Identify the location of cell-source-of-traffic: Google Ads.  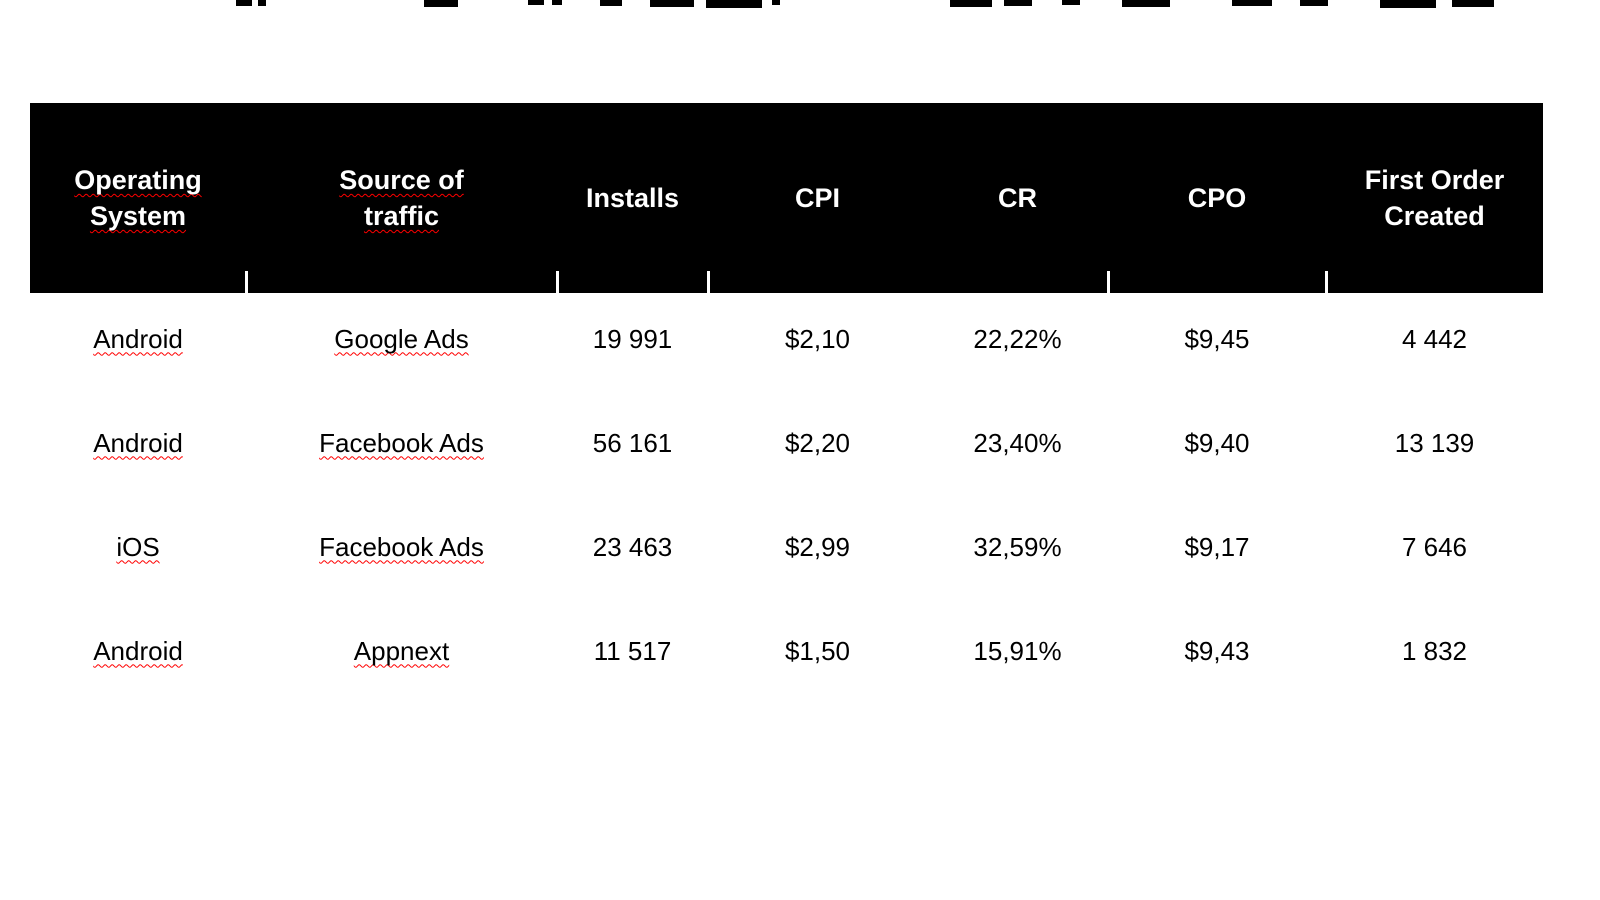
(401, 339).